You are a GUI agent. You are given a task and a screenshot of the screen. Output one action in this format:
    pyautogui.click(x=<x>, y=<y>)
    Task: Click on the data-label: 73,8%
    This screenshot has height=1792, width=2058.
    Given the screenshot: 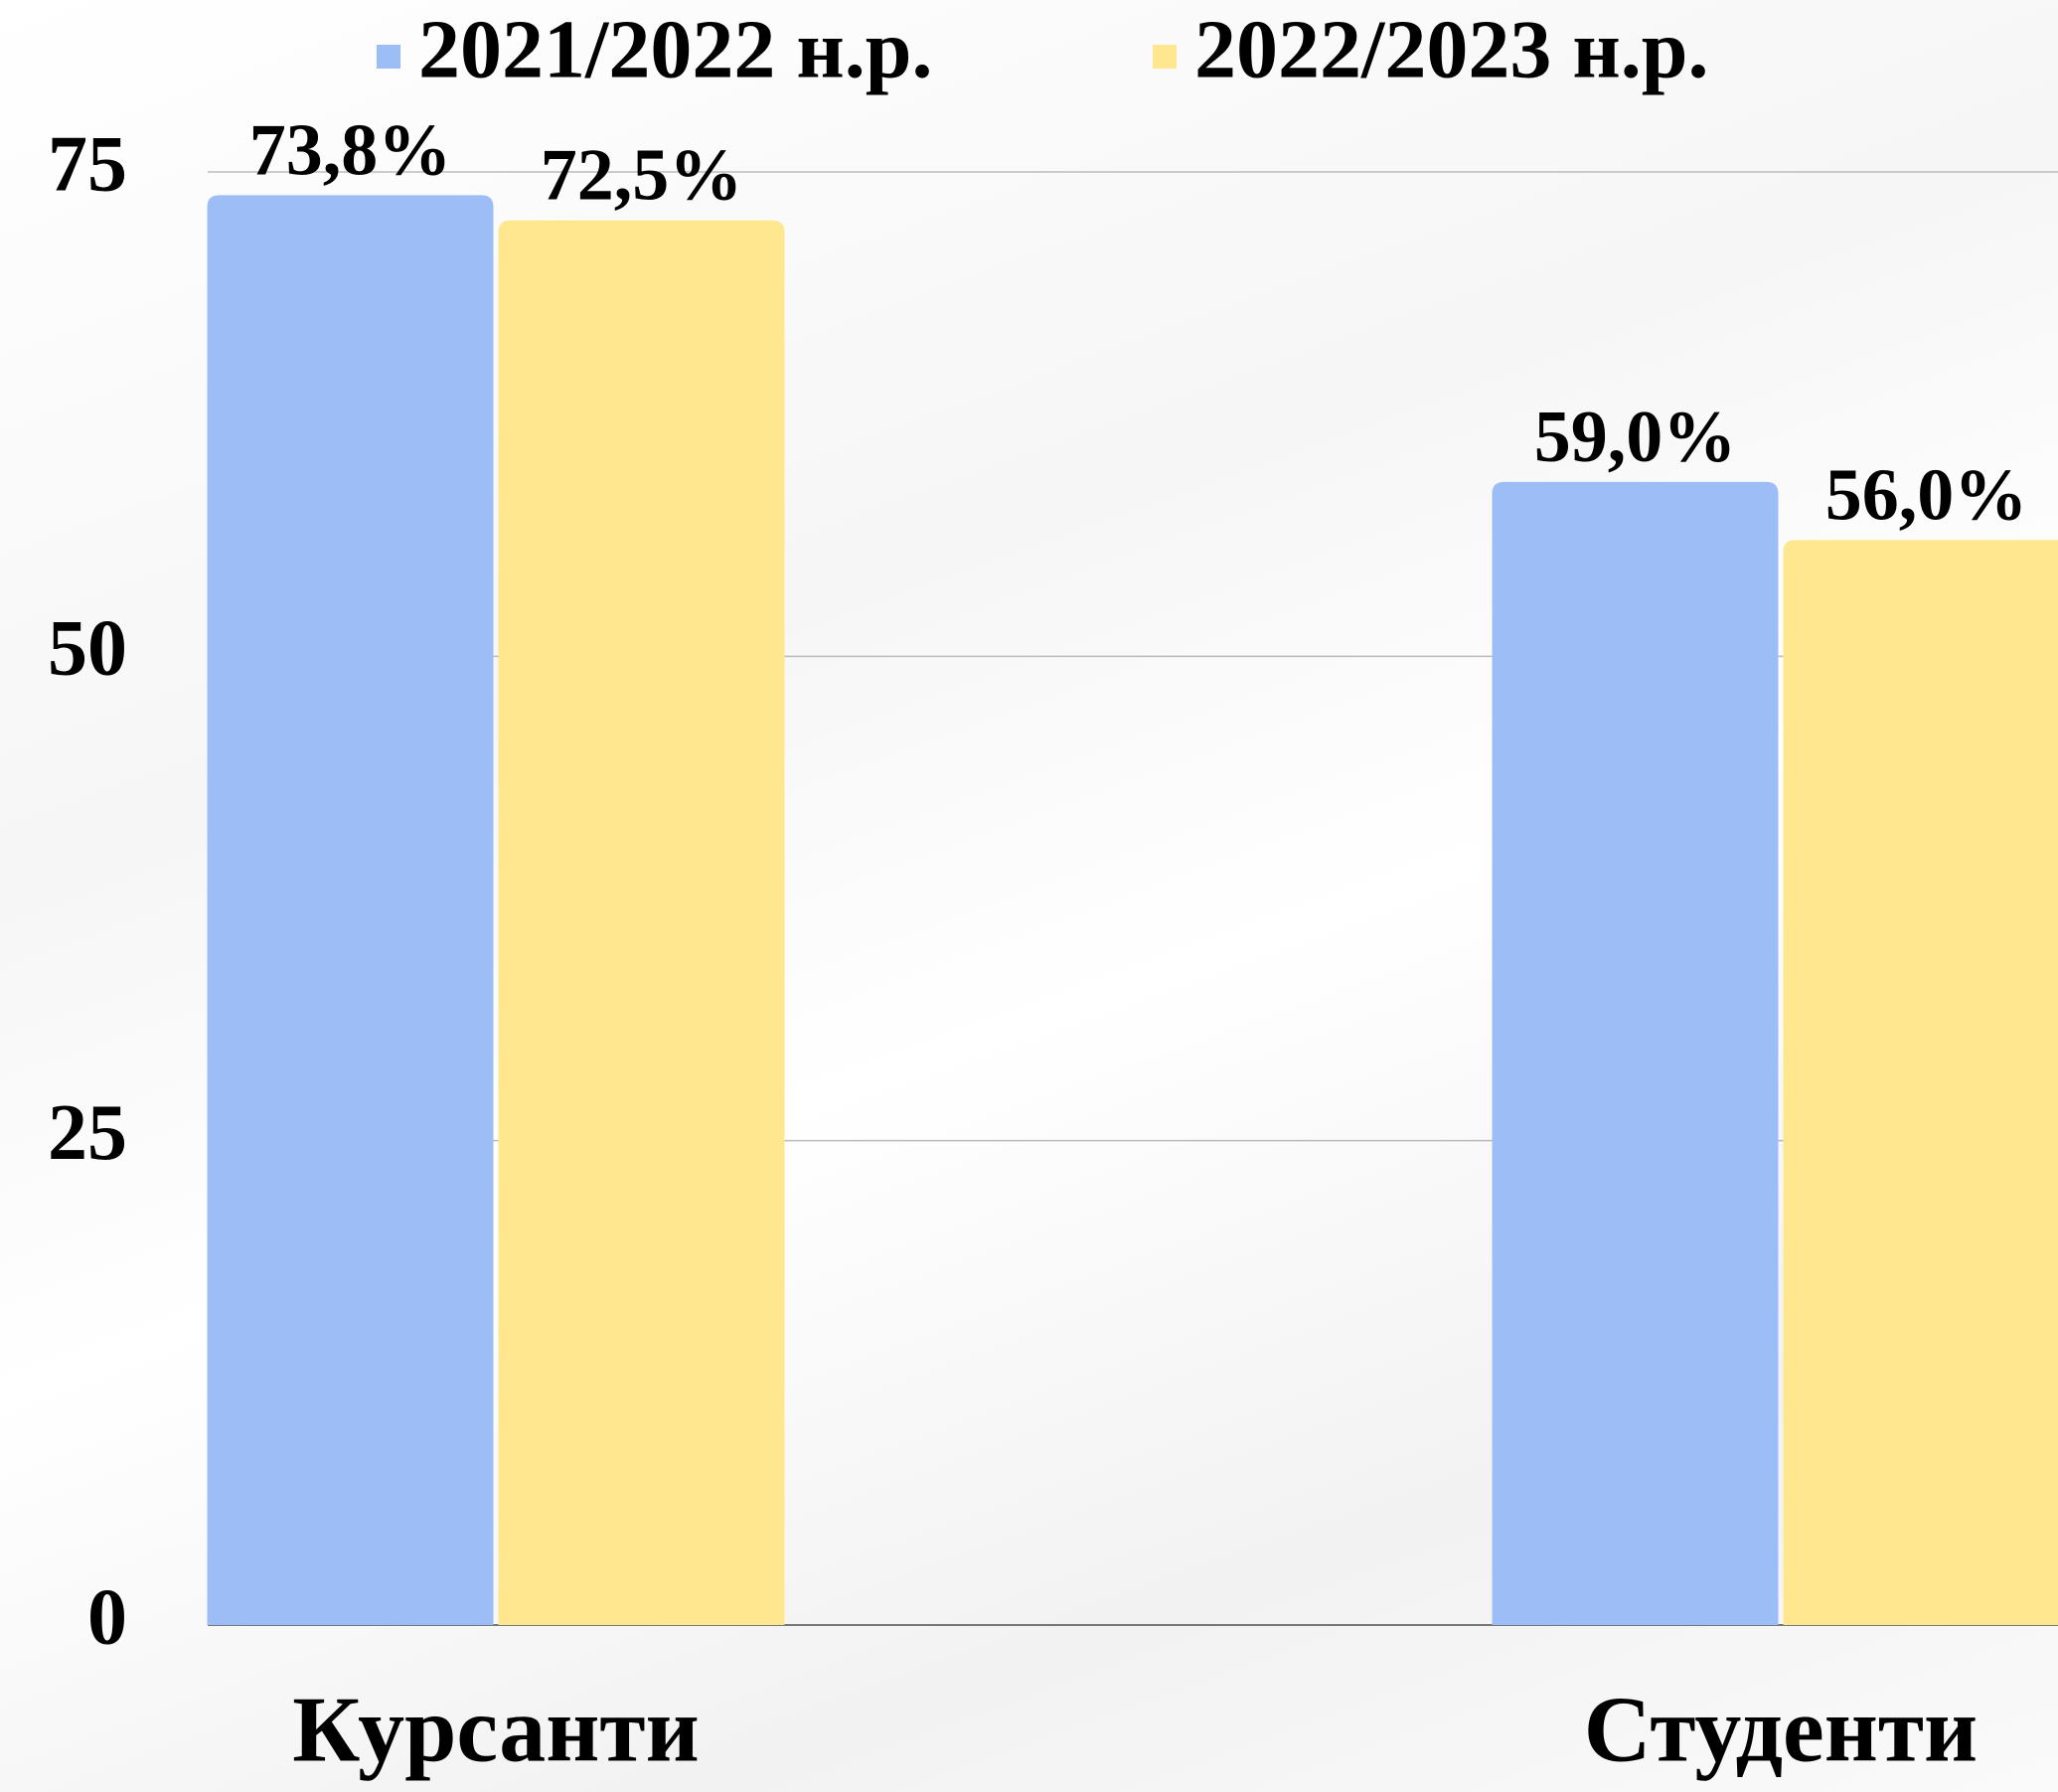 What is the action you would take?
    pyautogui.click(x=350, y=150)
    